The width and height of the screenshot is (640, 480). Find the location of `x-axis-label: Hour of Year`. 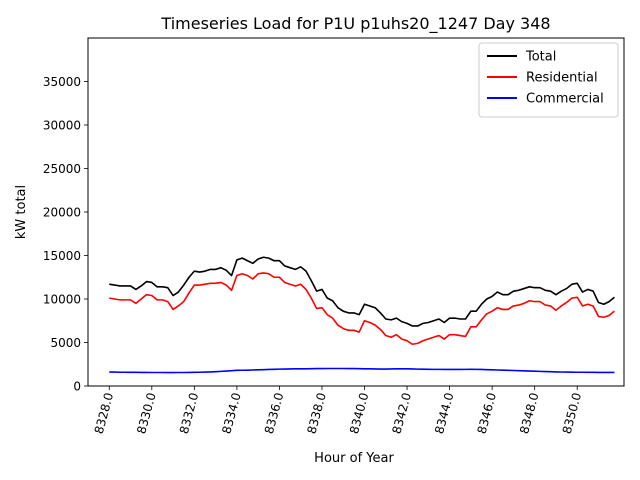

x-axis-label: Hour of Year is located at coordinates (354, 458).